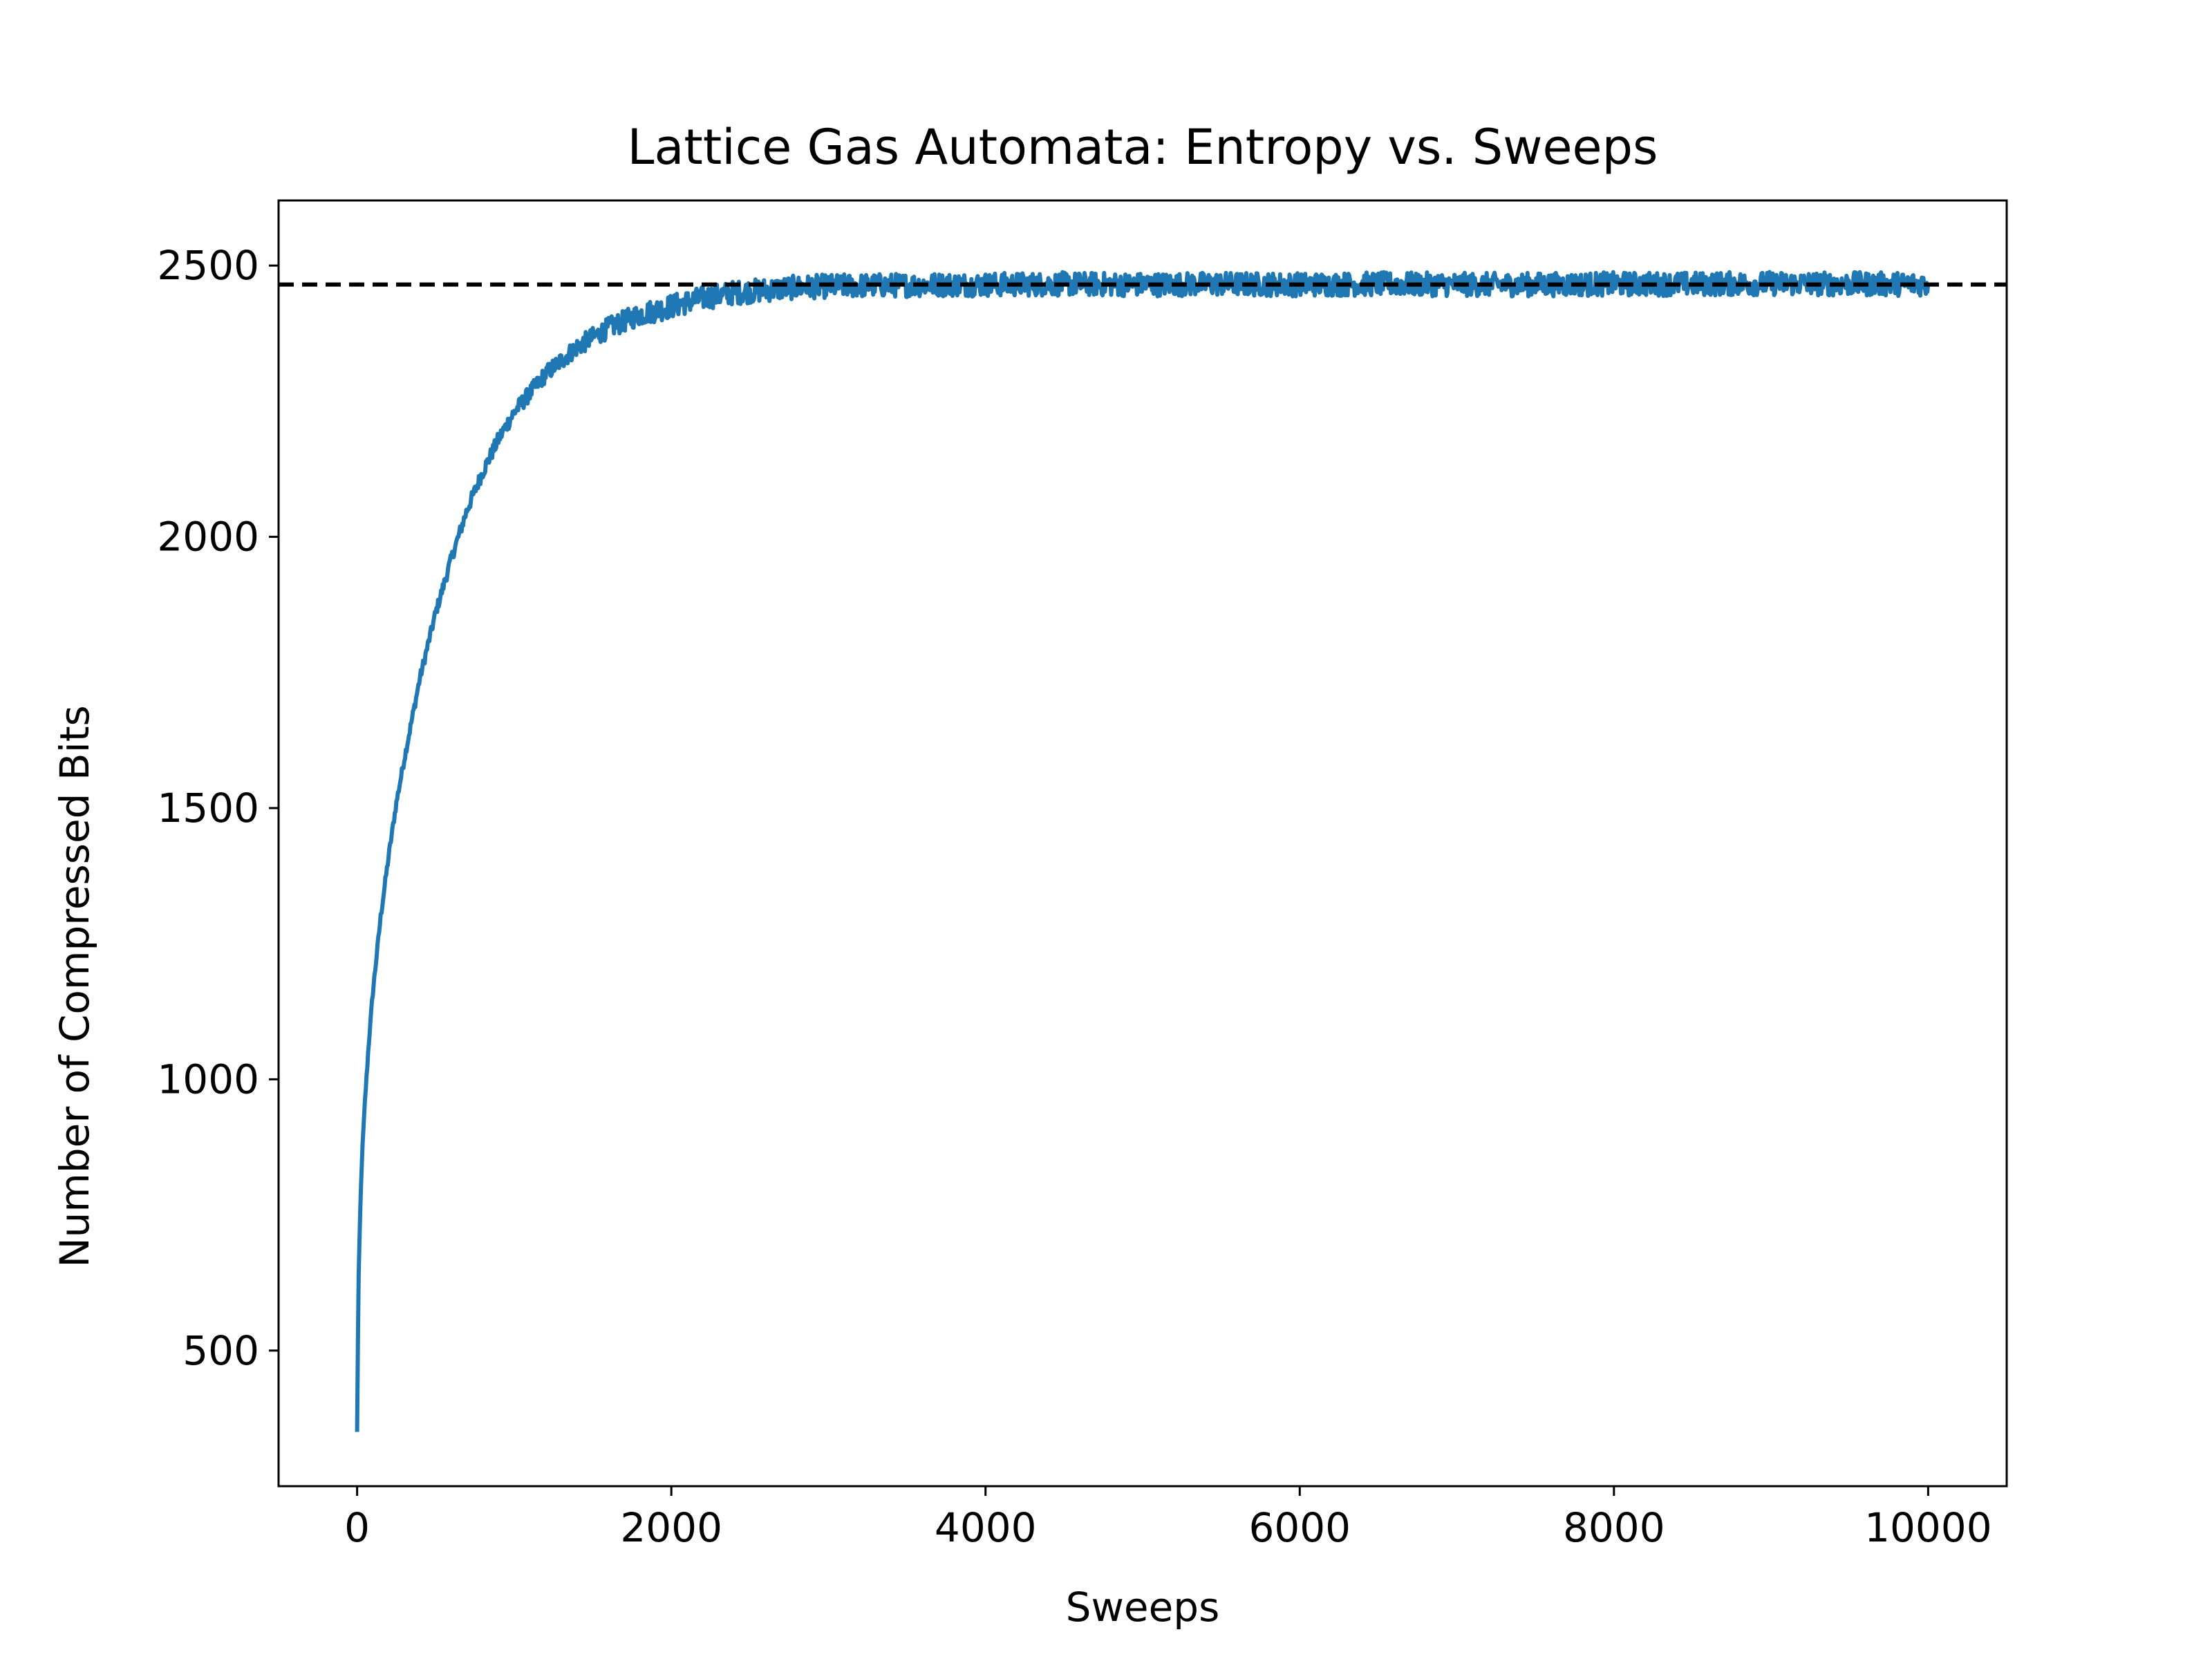  Describe the element at coordinates (357, 1527) in the screenshot. I see `x-tick-label: 0` at that location.